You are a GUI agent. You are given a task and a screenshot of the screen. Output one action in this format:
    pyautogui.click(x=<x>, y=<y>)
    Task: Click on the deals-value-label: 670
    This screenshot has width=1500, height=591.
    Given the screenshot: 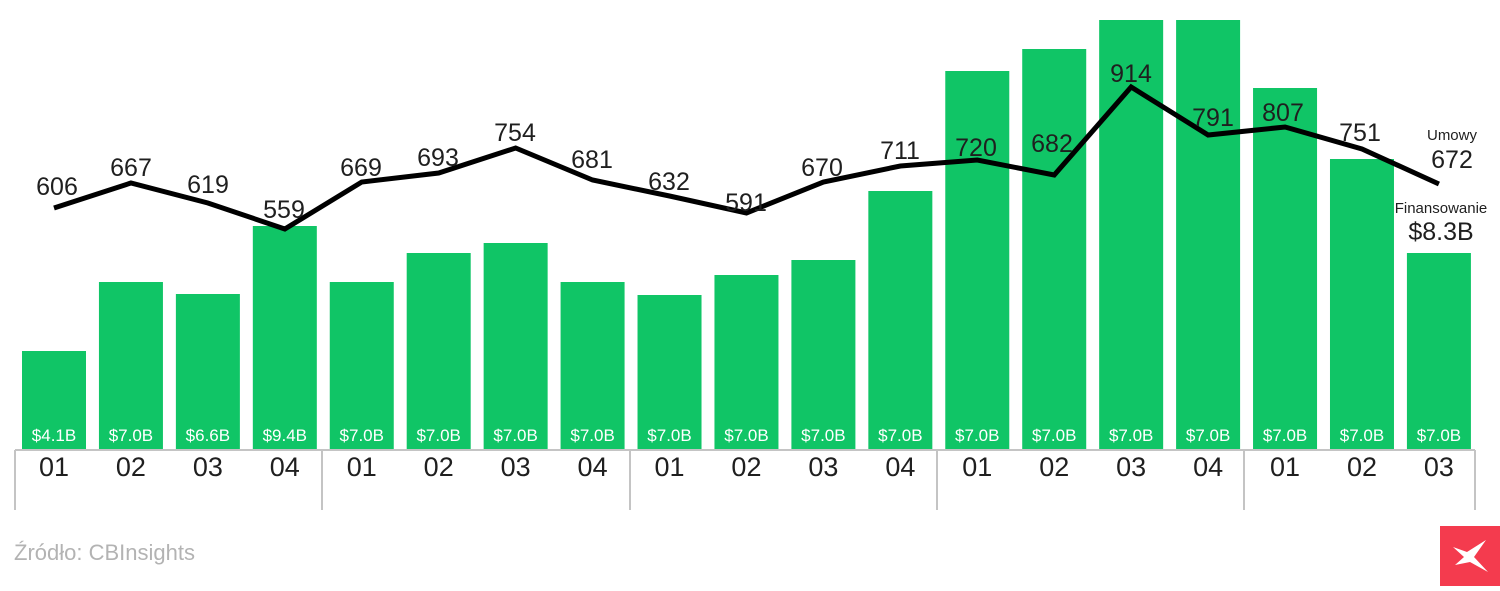 What is the action you would take?
    pyautogui.click(x=822, y=168)
    